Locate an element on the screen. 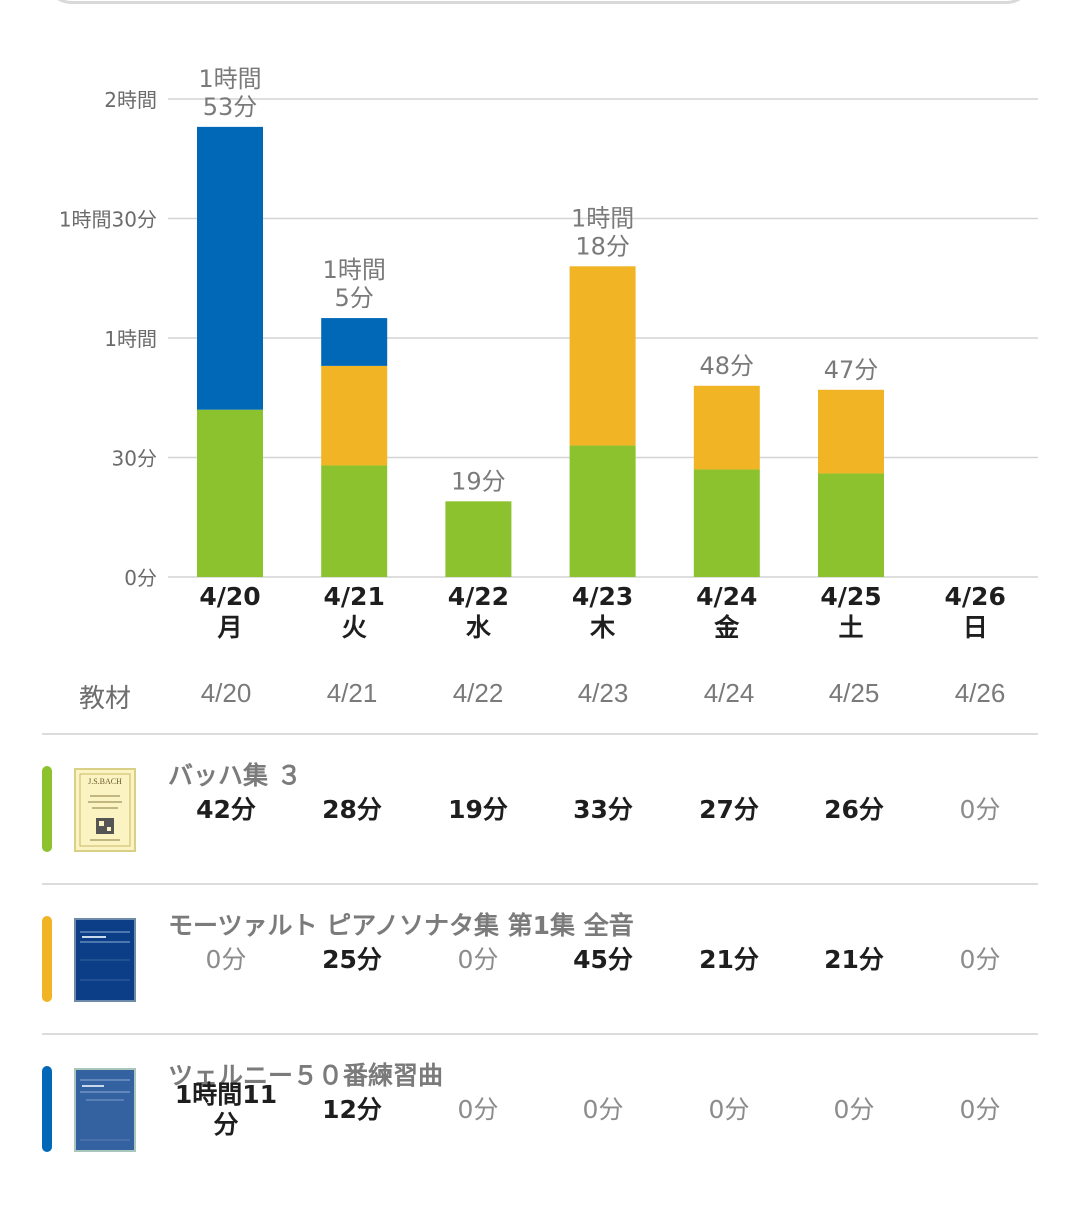  material-title: モーツァルト ピアノソナタ集 第1集 全音 is located at coordinates (401, 925).